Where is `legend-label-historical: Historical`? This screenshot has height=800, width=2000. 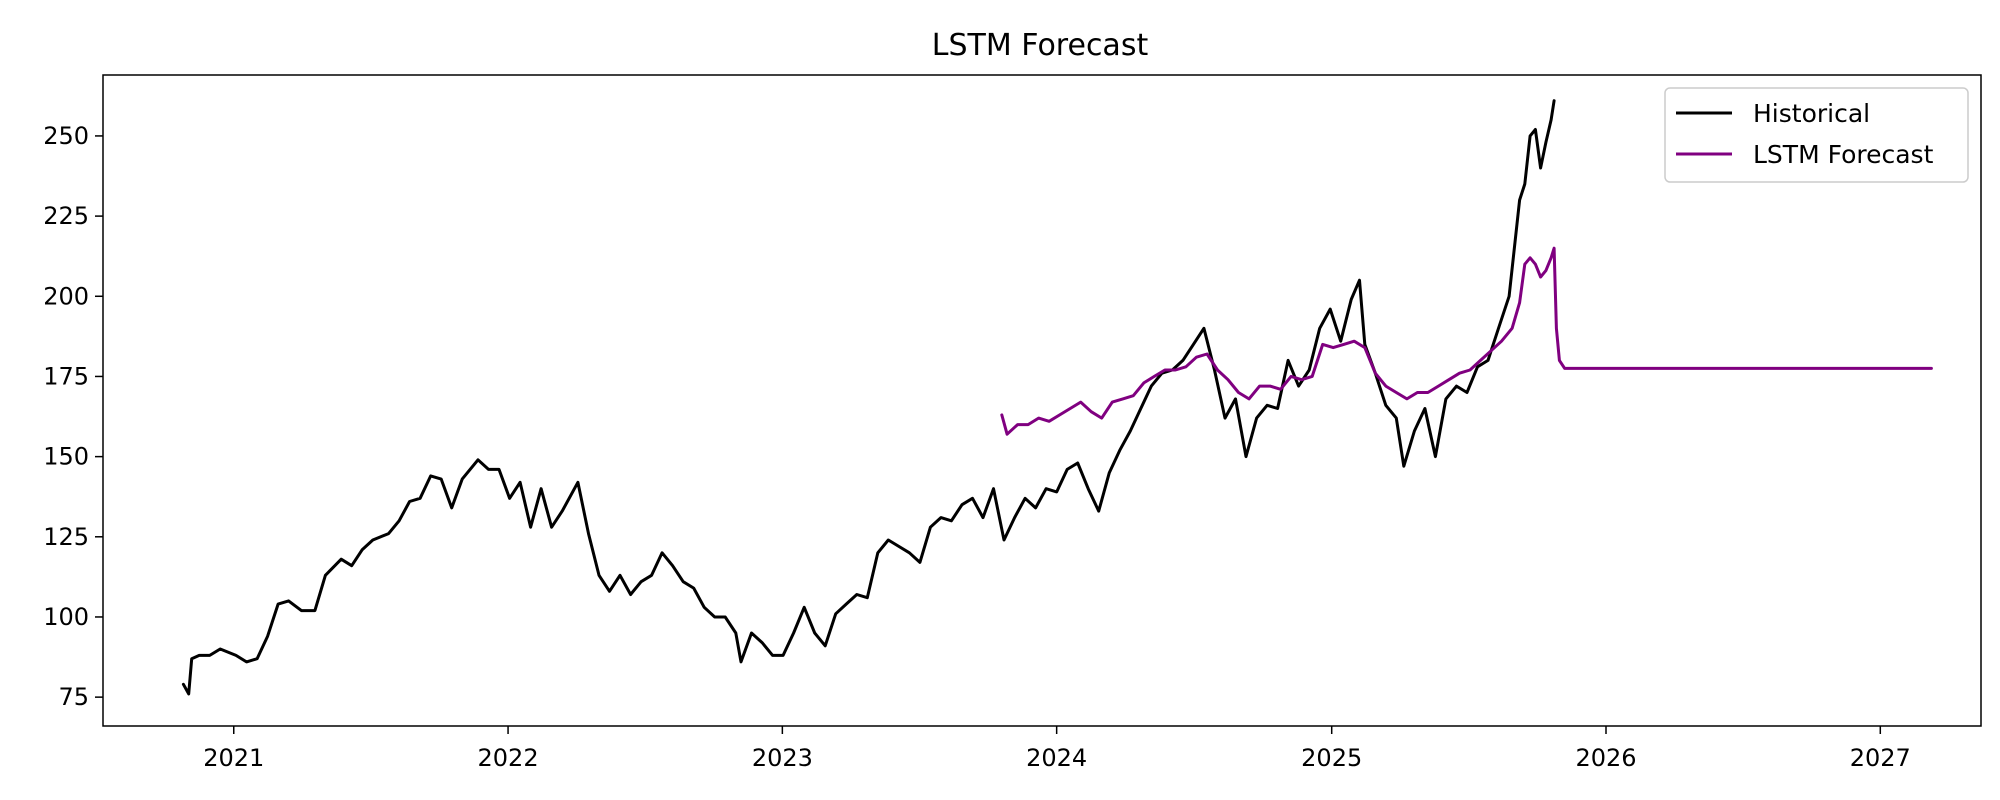
legend-label-historical: Historical is located at coordinates (1811, 113).